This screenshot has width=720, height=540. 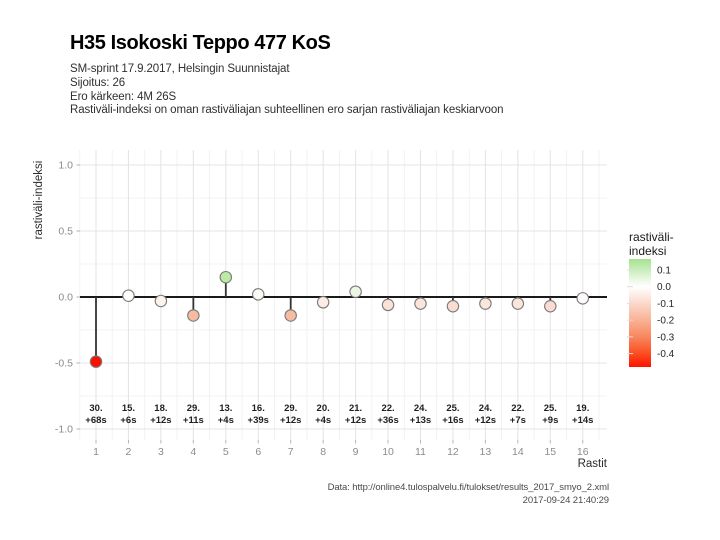 What do you see at coordinates (128, 420) in the screenshot?
I see `point-diff-label: +6s` at bounding box center [128, 420].